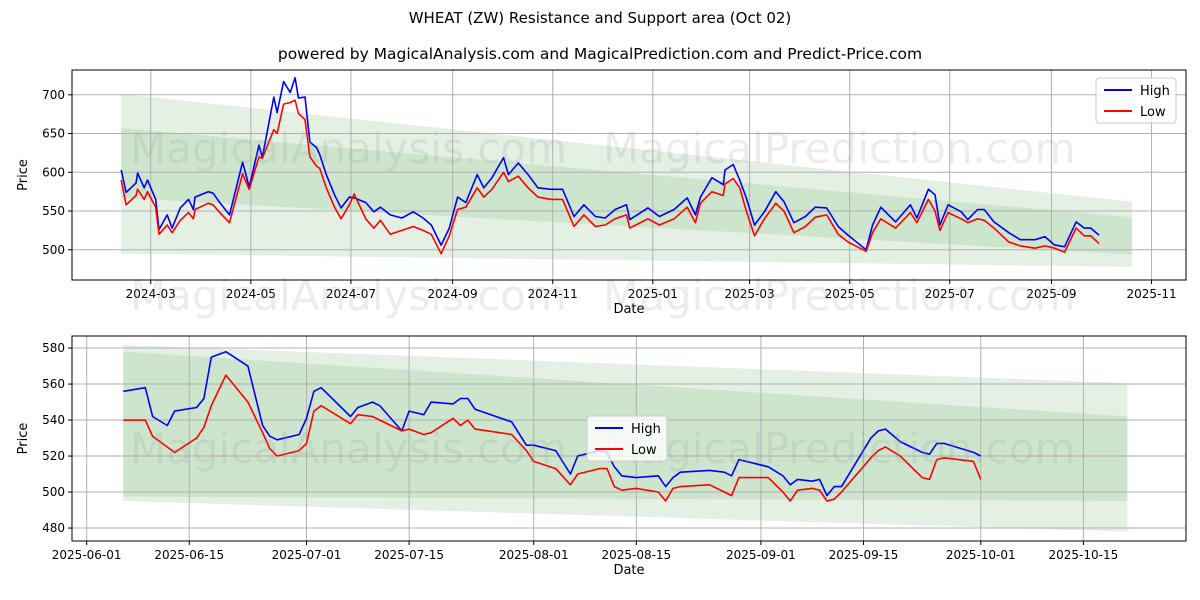  Describe the element at coordinates (53, 420) in the screenshot. I see `y-tick-label: 540` at that location.